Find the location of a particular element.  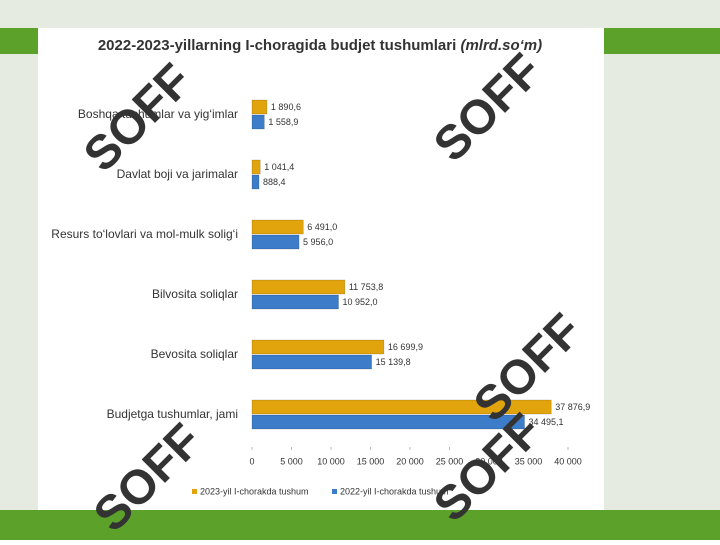

category-label: Budjetga tushumlar, jami is located at coordinates (172, 414).